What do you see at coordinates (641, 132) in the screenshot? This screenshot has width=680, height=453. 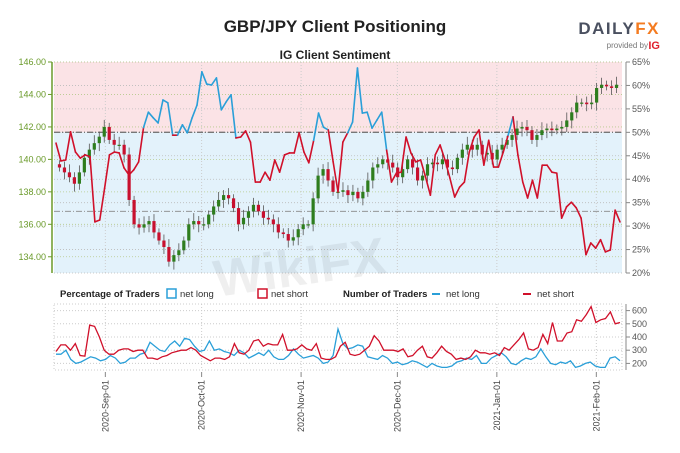 I see `percent-tick-label: 50%` at bounding box center [641, 132].